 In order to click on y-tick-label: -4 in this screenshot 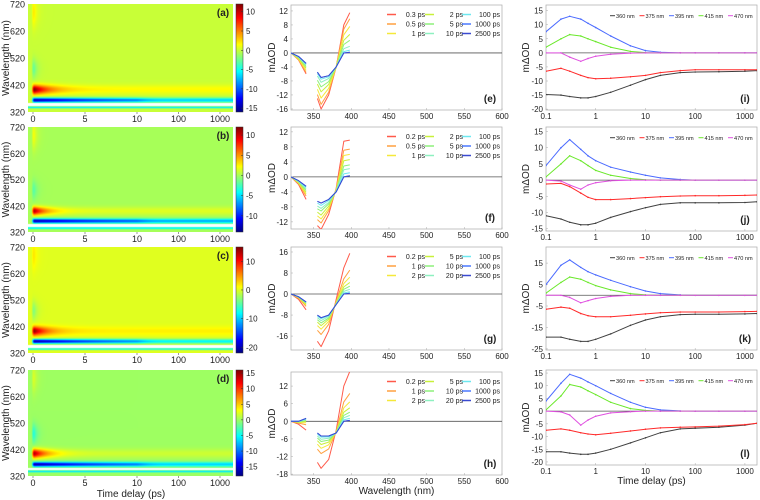, I will do `click(285, 67)`.